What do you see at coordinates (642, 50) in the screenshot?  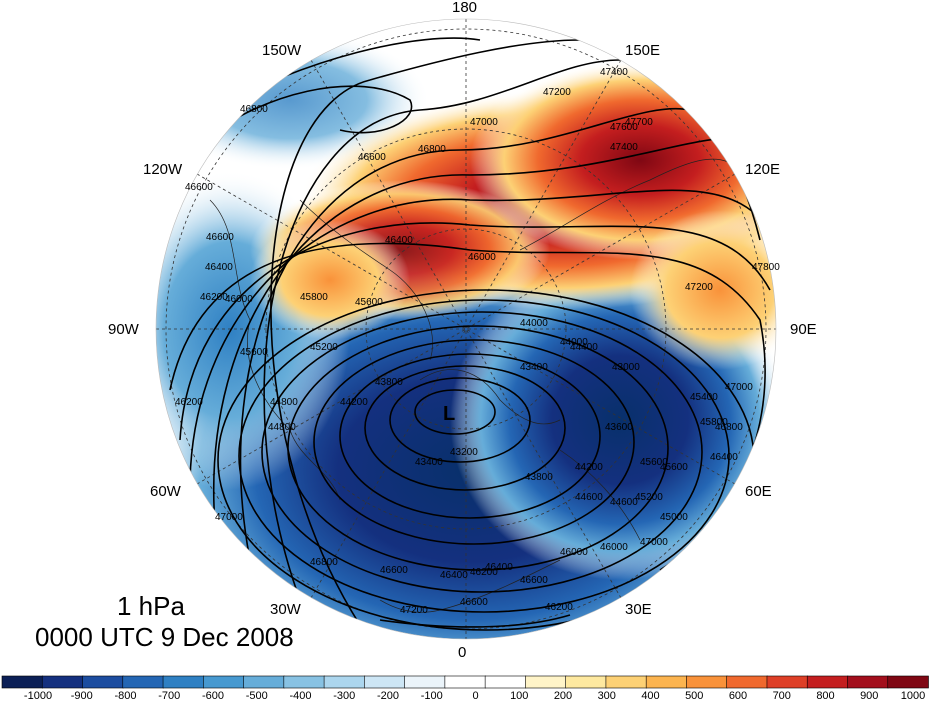 I see `longitude-label: 150E` at bounding box center [642, 50].